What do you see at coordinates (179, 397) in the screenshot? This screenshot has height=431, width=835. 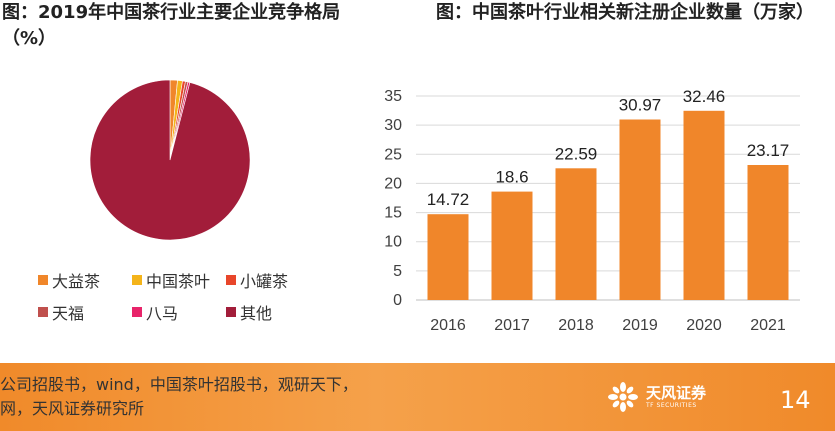 I see `source-note: 公司招股书，wind，中国茶叶招股书，观研天下， 网，天风证券研究所` at bounding box center [179, 397].